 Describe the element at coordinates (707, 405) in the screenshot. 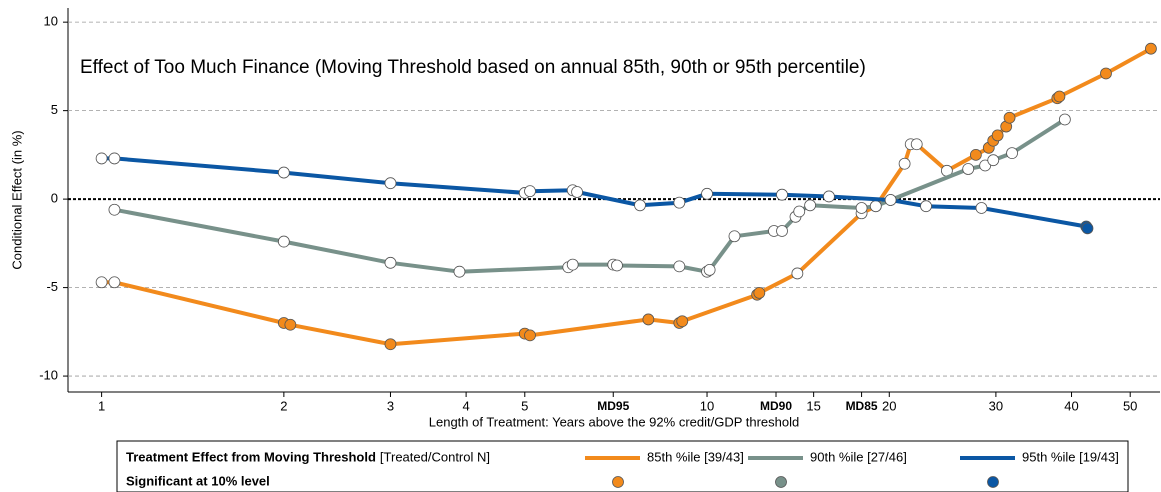

I see `x-tick-label: 10` at that location.